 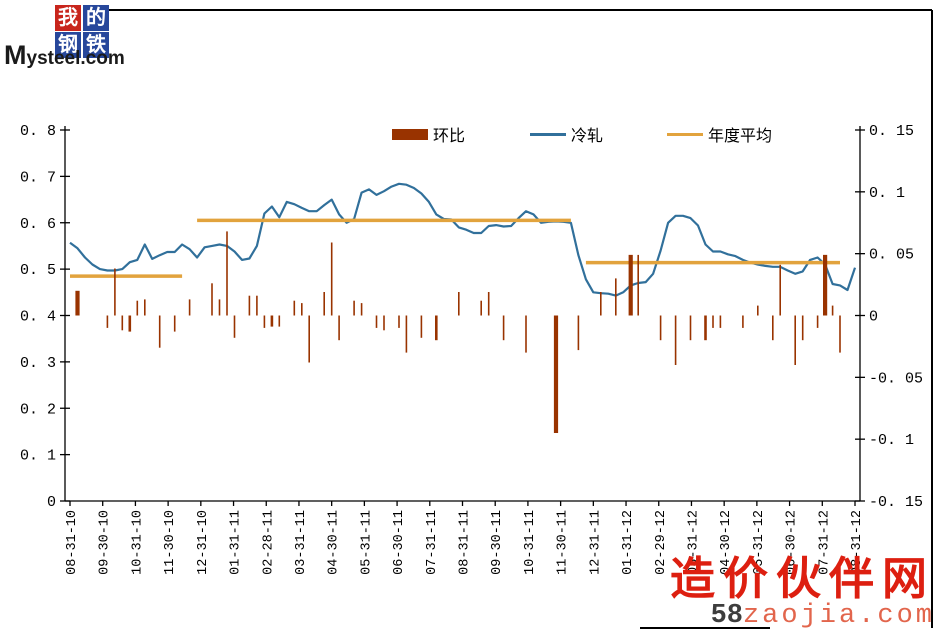 I want to click on x-axis-label: 09-30-11, so click(x=497, y=542).